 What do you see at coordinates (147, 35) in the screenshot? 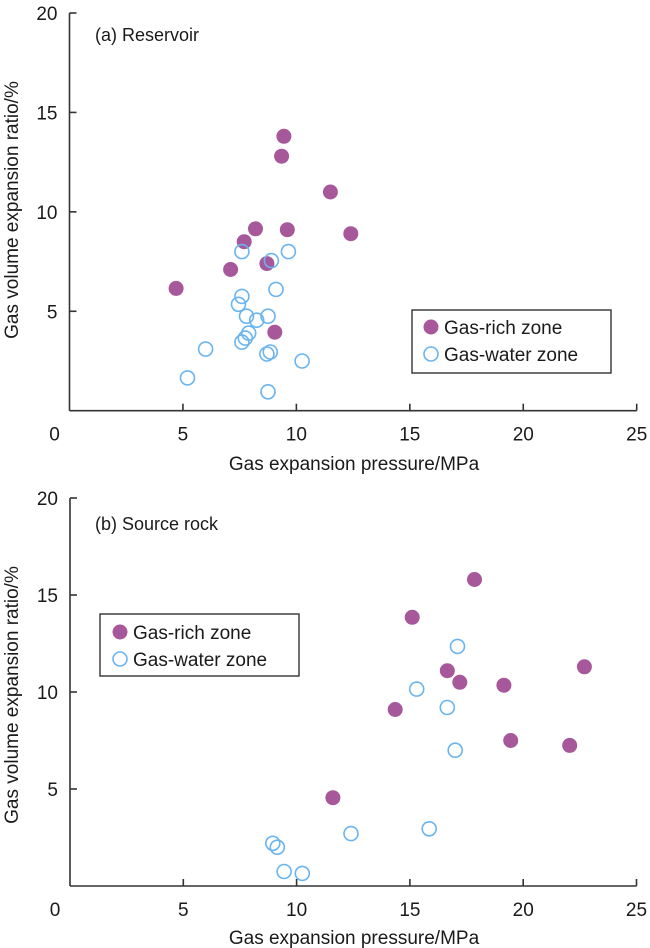
I see `panel-title: (a) Reservoir` at bounding box center [147, 35].